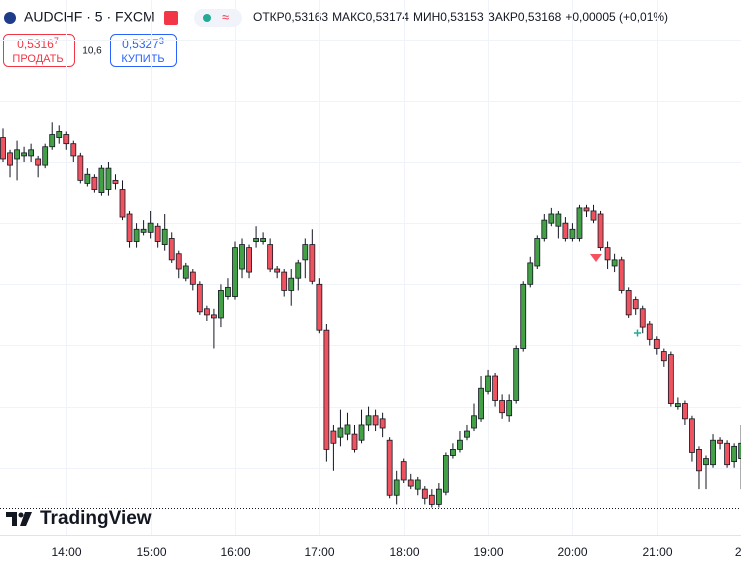 Image resolution: width=741 pixels, height=565 pixels. I want to click on low-value: 0,53153, so click(462, 17).